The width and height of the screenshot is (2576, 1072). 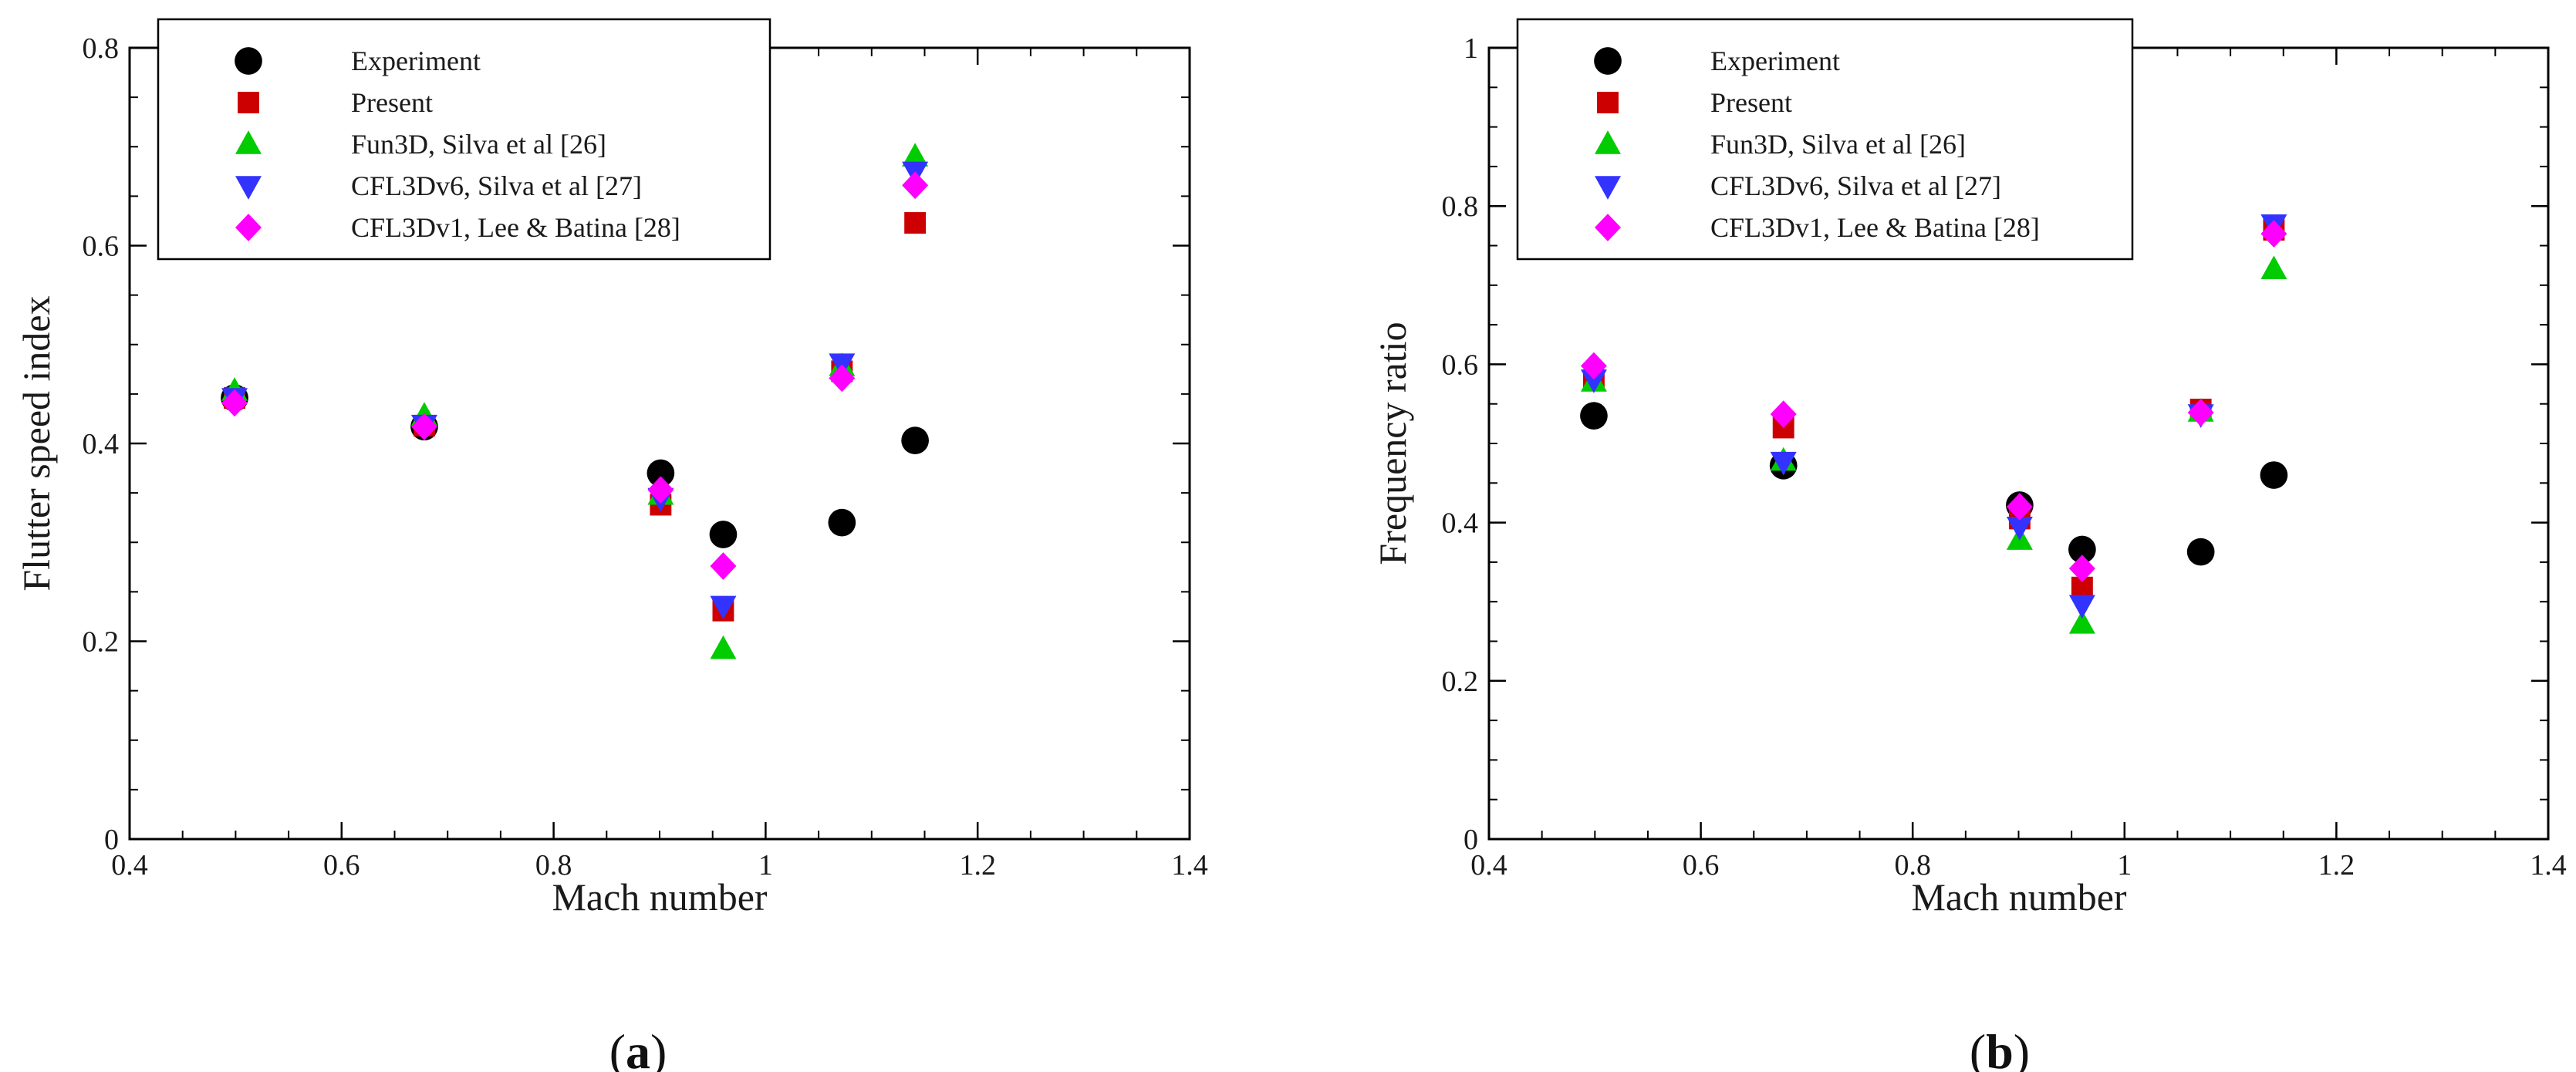 What do you see at coordinates (1471, 48) in the screenshot?
I see `y-tick-label: 1` at bounding box center [1471, 48].